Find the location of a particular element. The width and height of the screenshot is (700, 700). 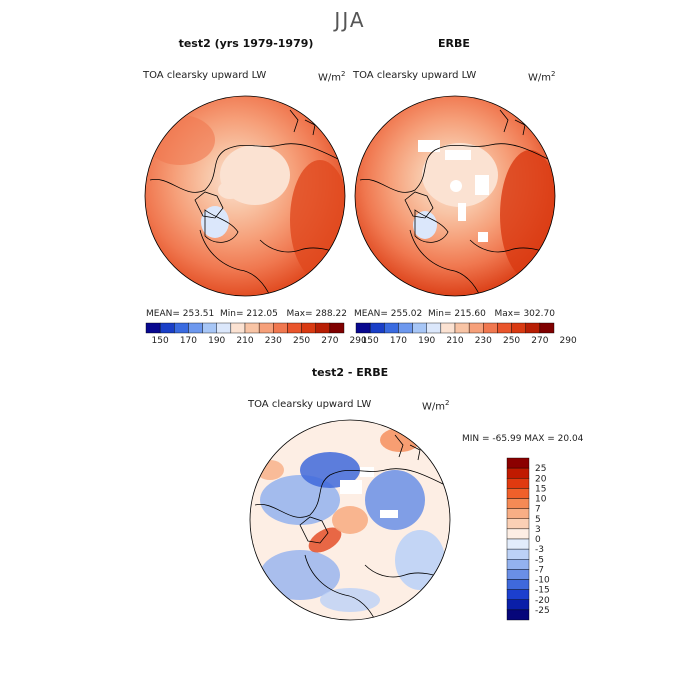

panel-variable-model: TOA clearsky upward LW is located at coordinates (205, 75).